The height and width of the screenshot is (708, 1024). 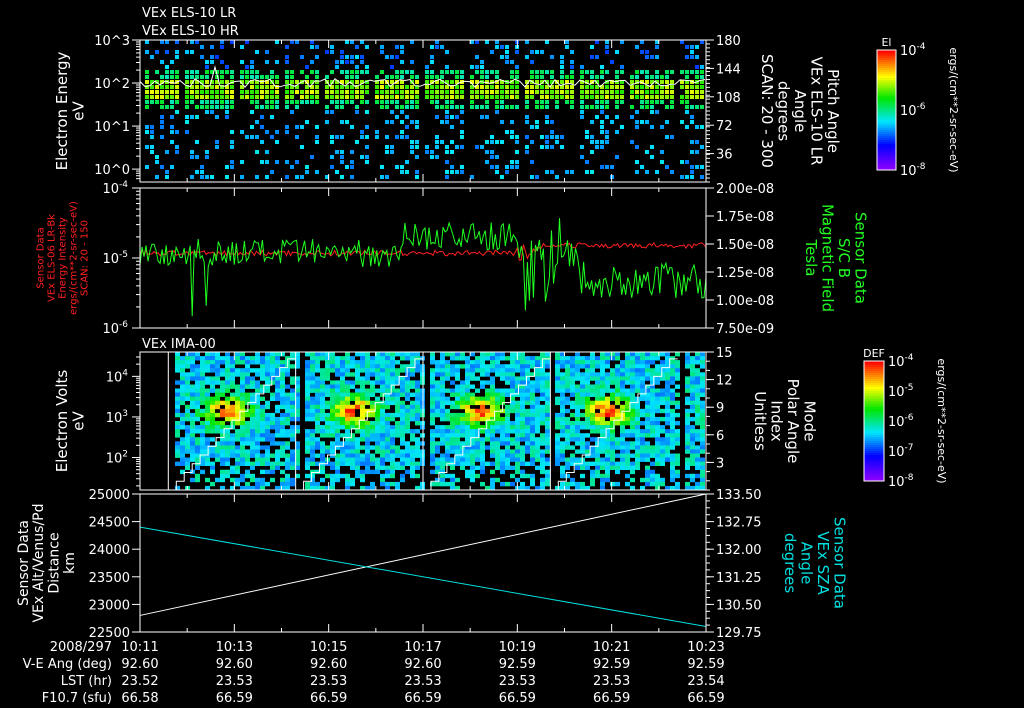 What do you see at coordinates (739, 523) in the screenshot?
I see `y-right-tick-label: 132.75` at bounding box center [739, 523].